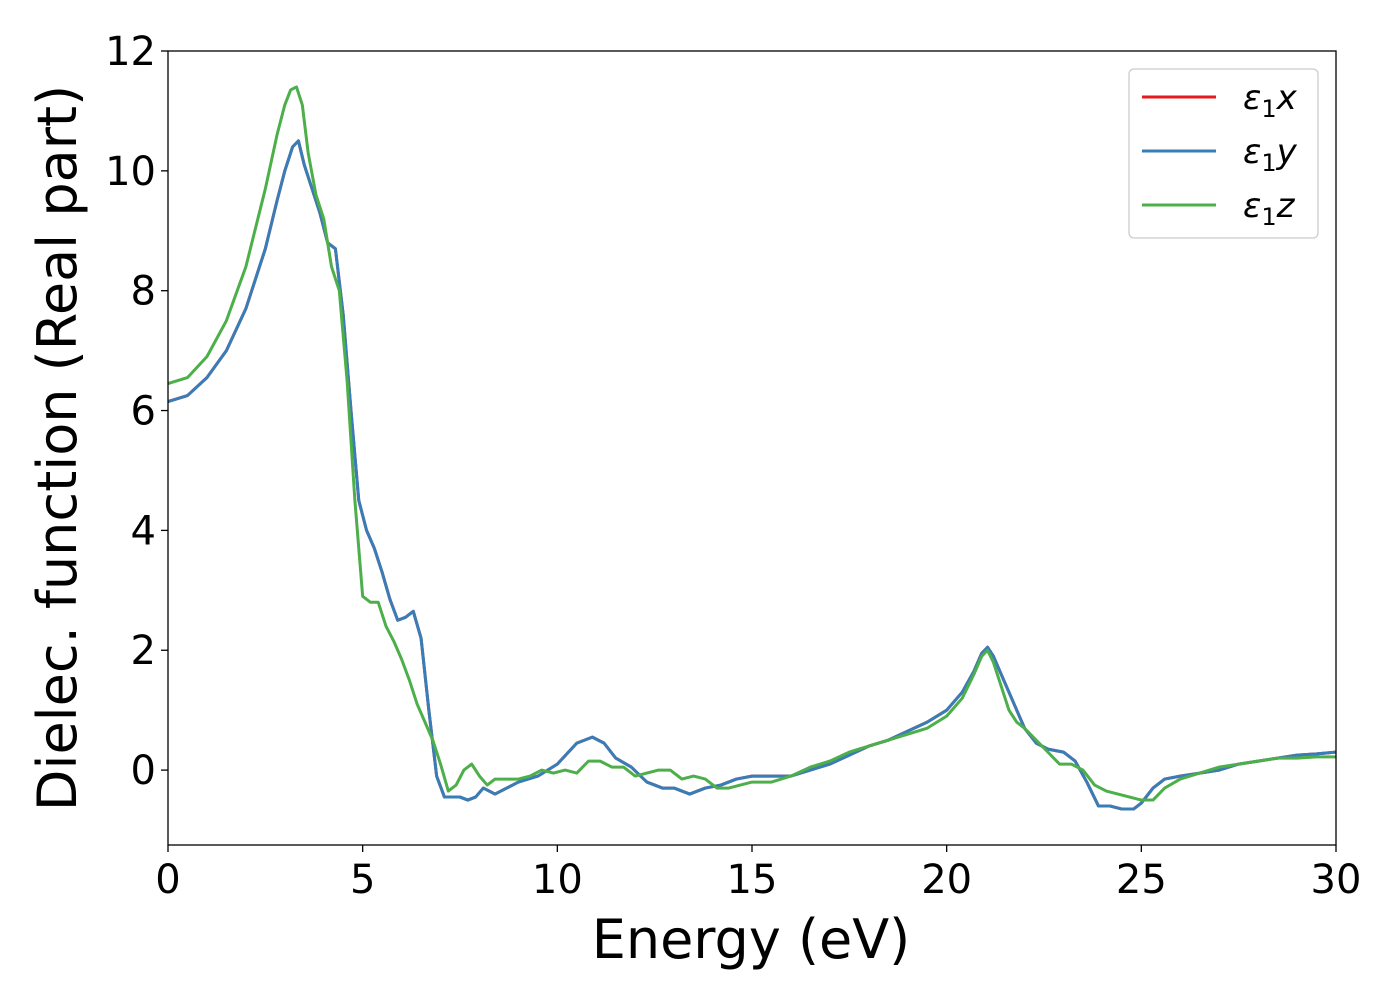 The height and width of the screenshot is (1000, 1400). I want to click on x-tick-label: 20, so click(946, 880).